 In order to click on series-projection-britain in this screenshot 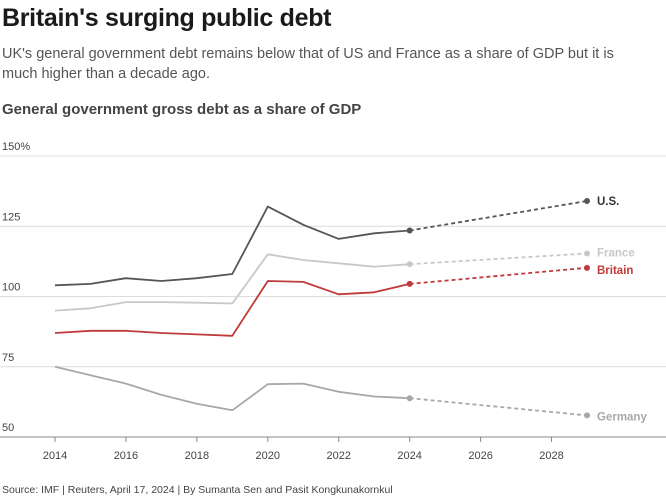, I will do `click(498, 275)`.